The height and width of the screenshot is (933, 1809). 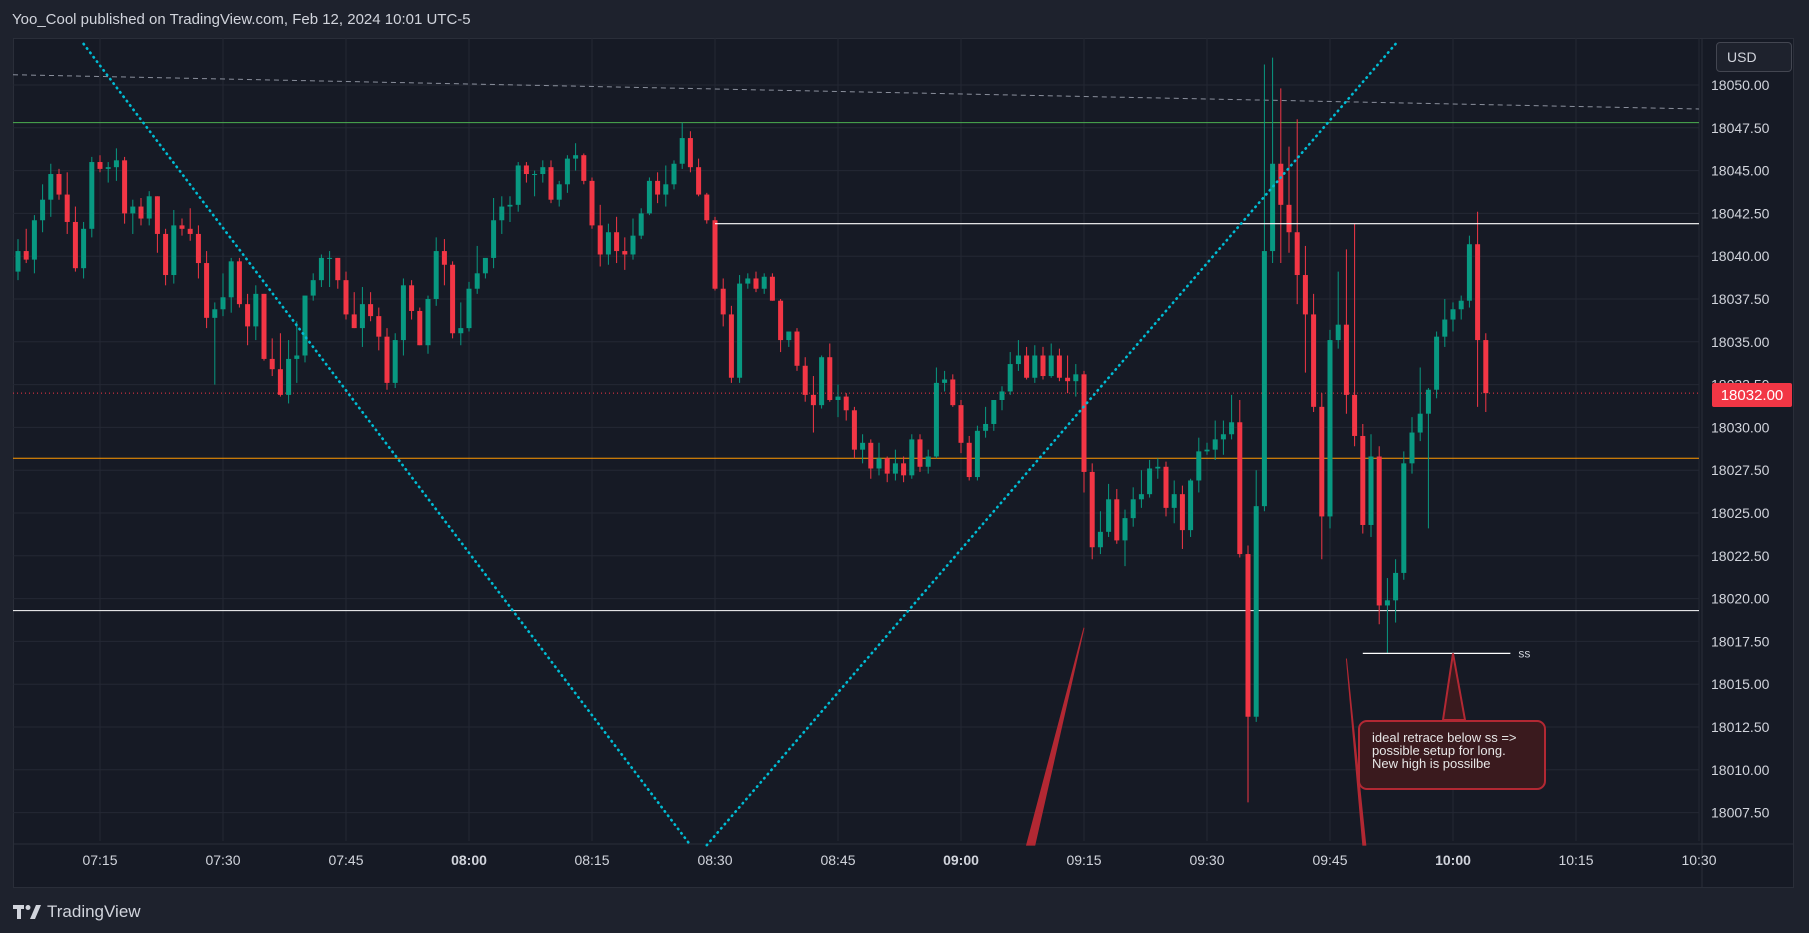 I want to click on y-tick-label: 18035.00, so click(x=1740, y=342).